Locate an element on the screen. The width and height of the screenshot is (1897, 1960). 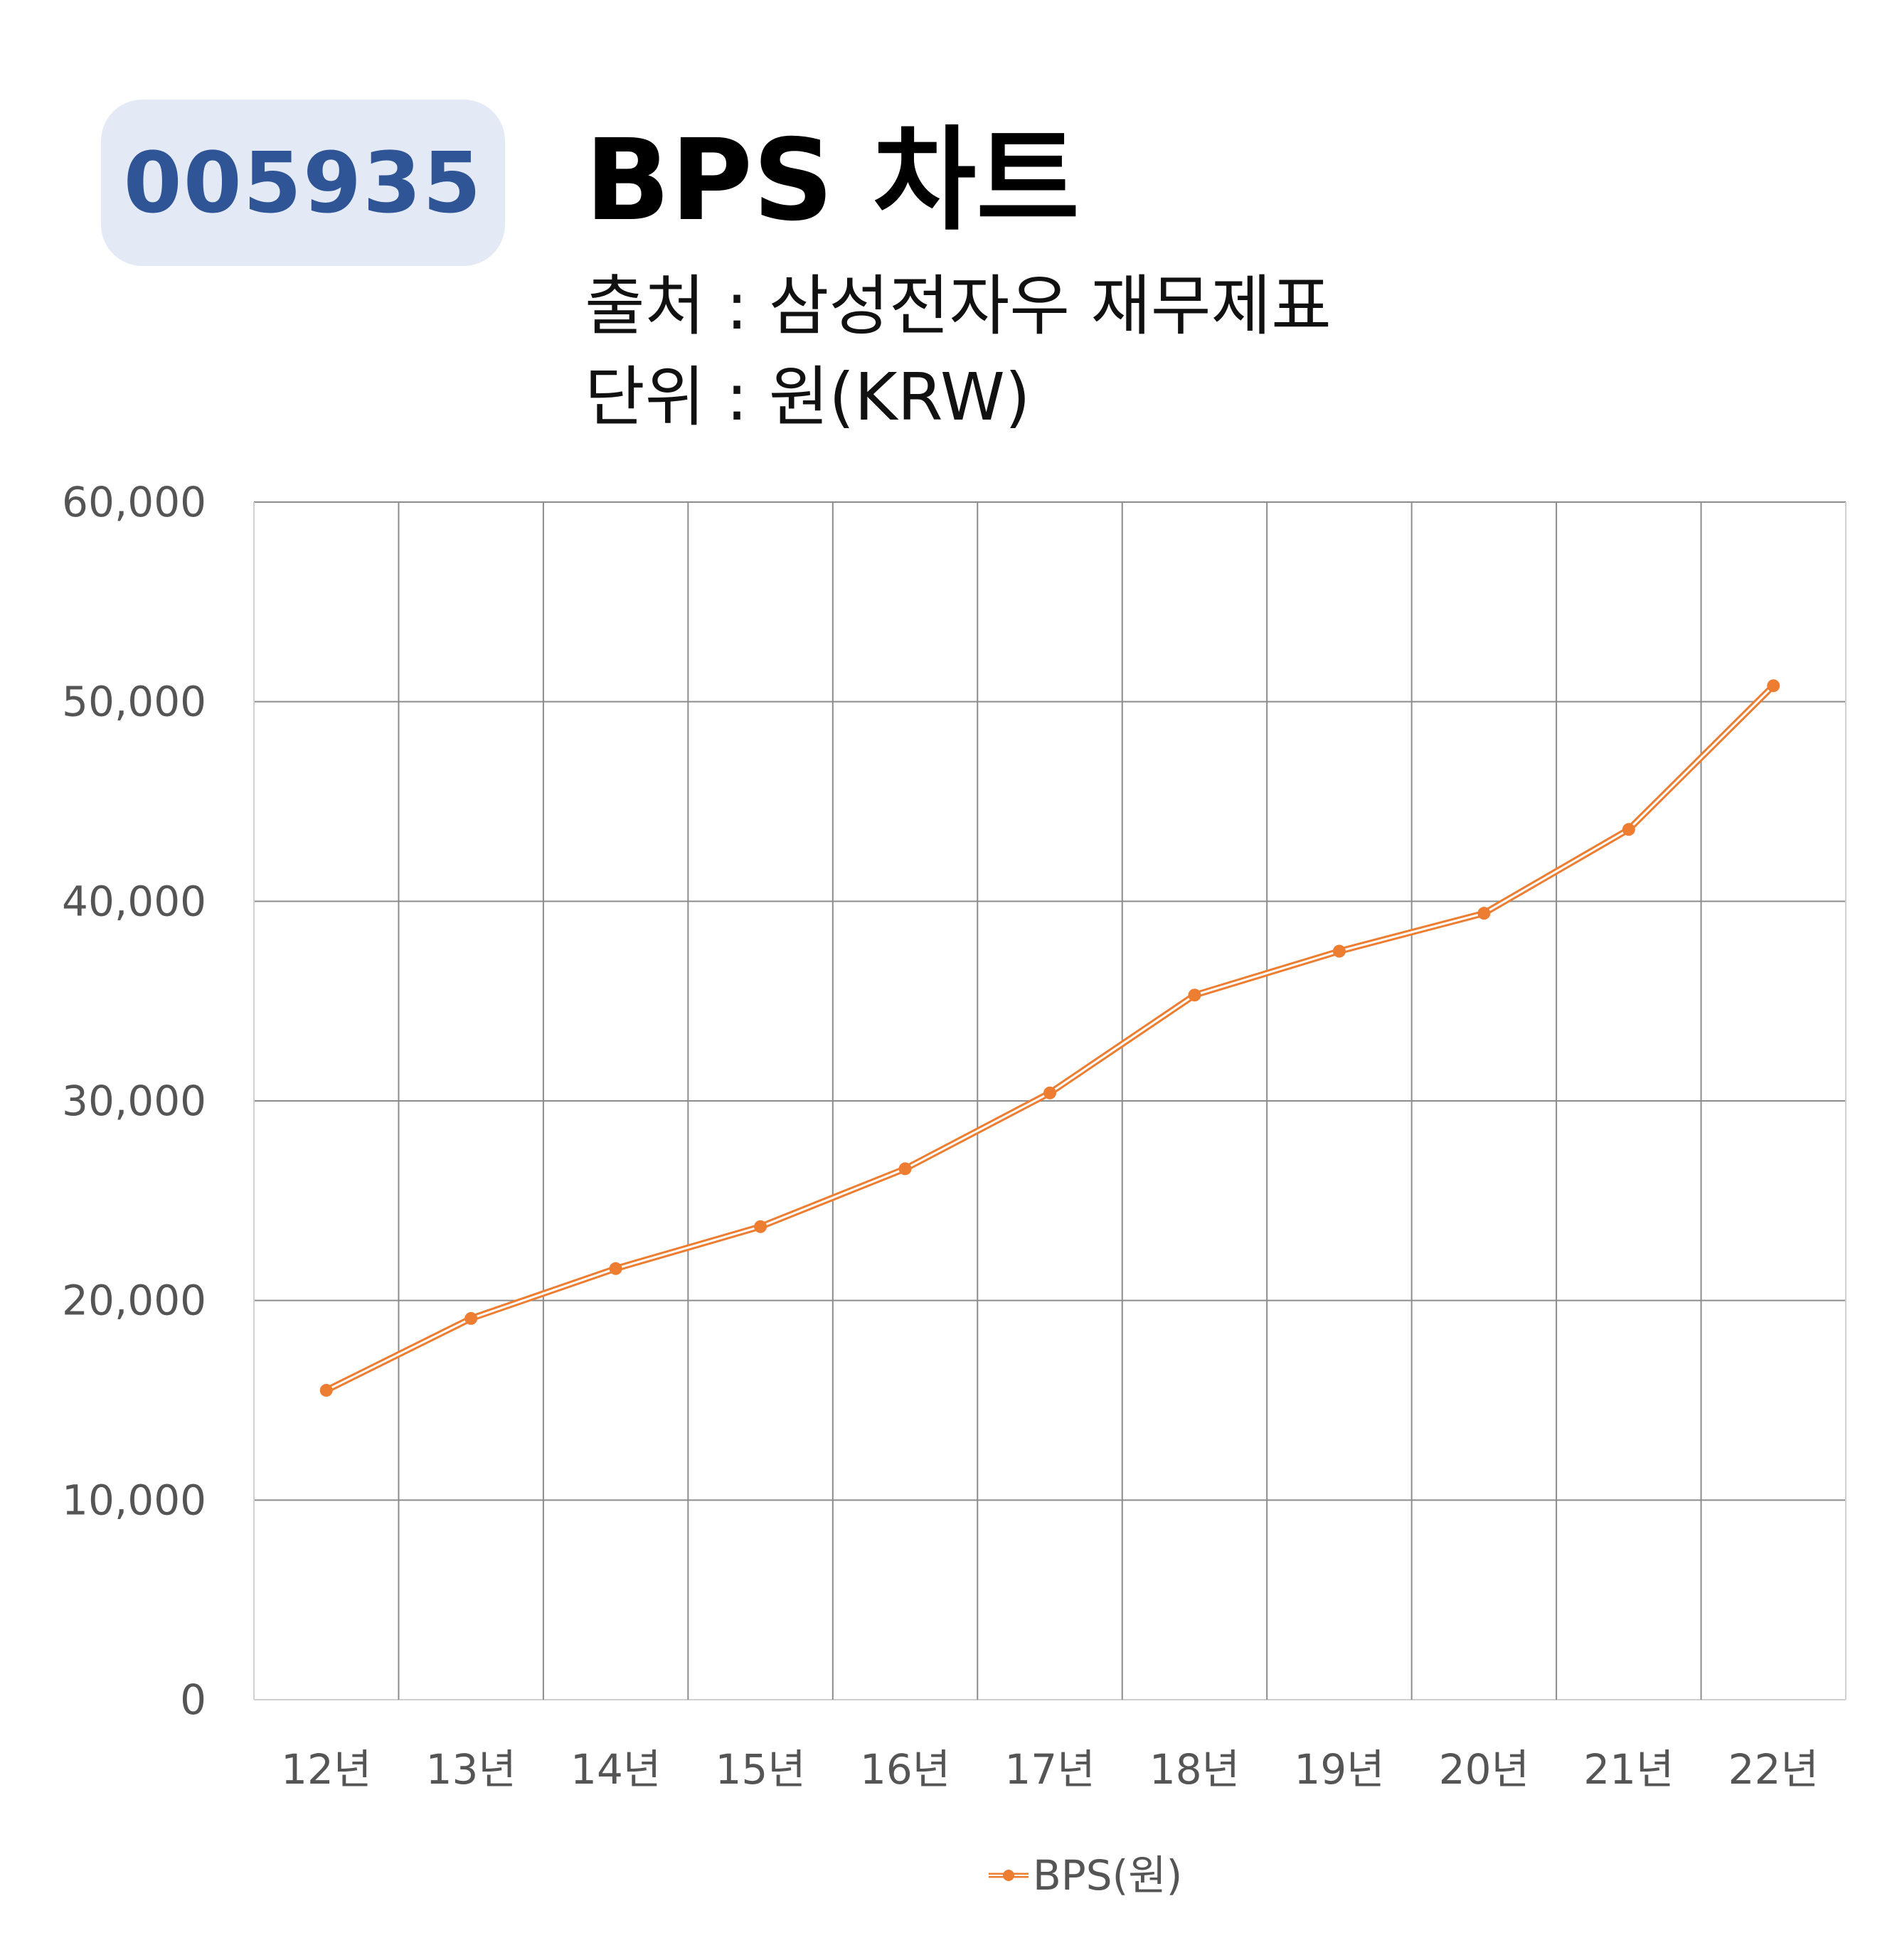
x-tick-label: 15년 is located at coordinates (761, 1769).